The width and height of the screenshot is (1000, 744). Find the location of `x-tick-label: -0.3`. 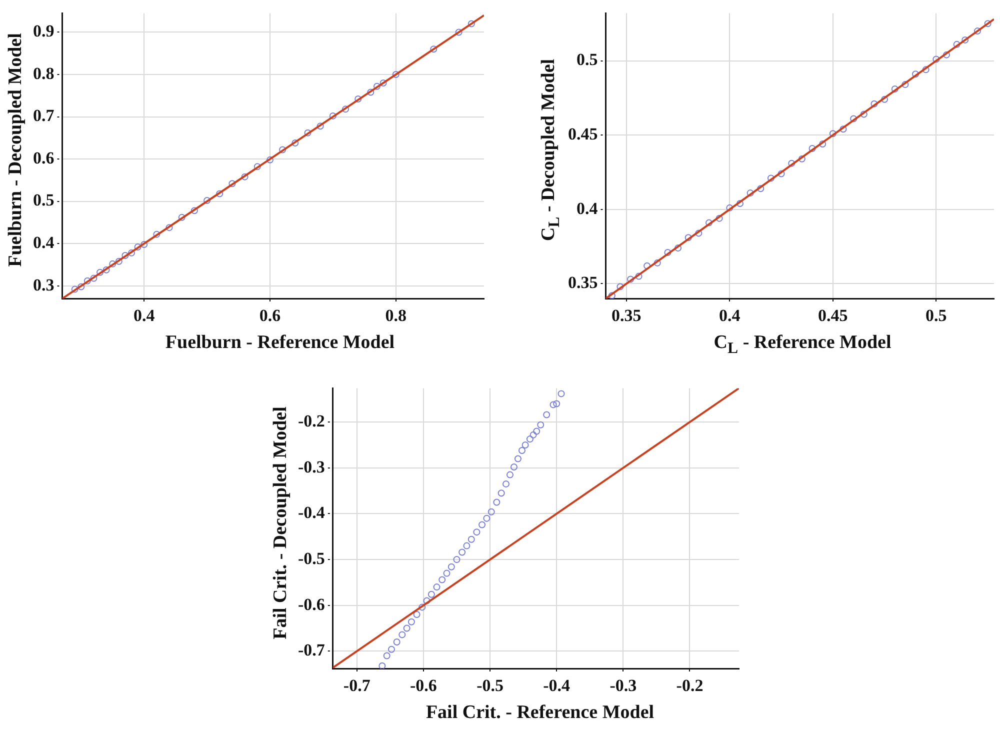

x-tick-label: -0.3 is located at coordinates (623, 686).